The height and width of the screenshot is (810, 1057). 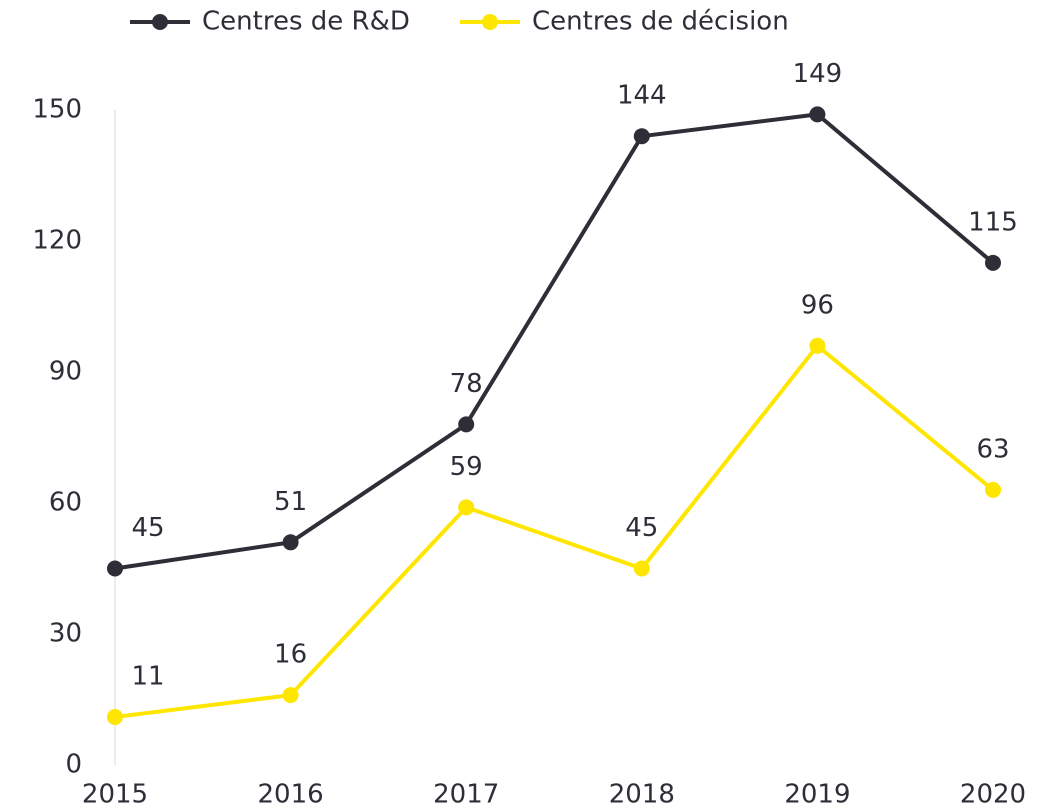 I want to click on x-tick-label: 2015, so click(x=115, y=795).